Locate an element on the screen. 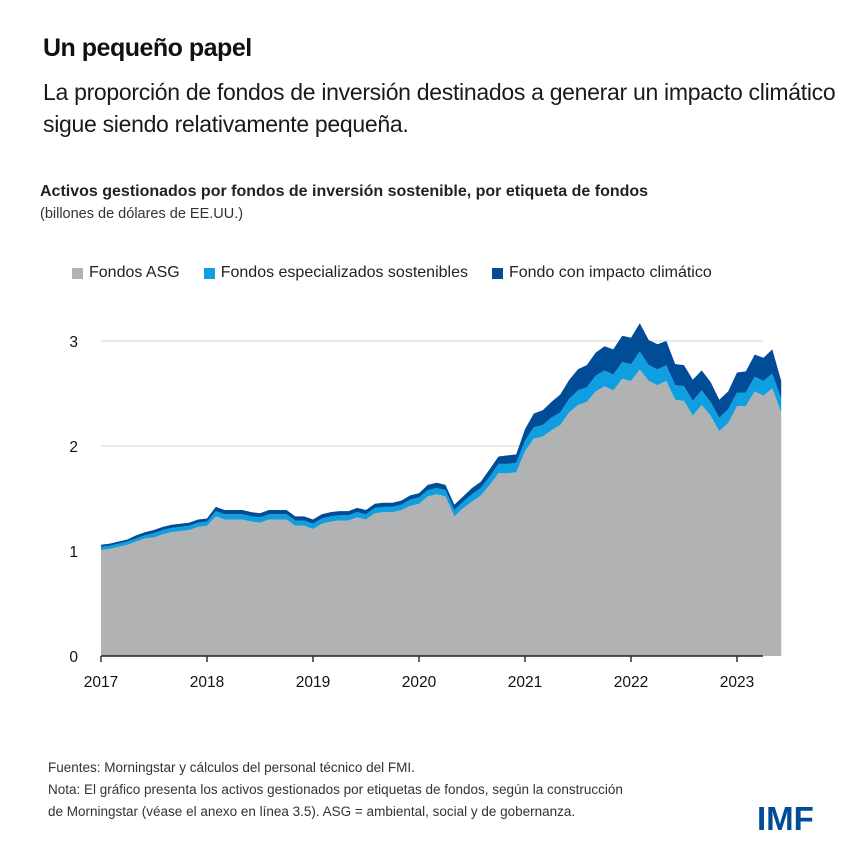 This screenshot has width=867, height=867. x-tick-label: 2020 is located at coordinates (419, 682).